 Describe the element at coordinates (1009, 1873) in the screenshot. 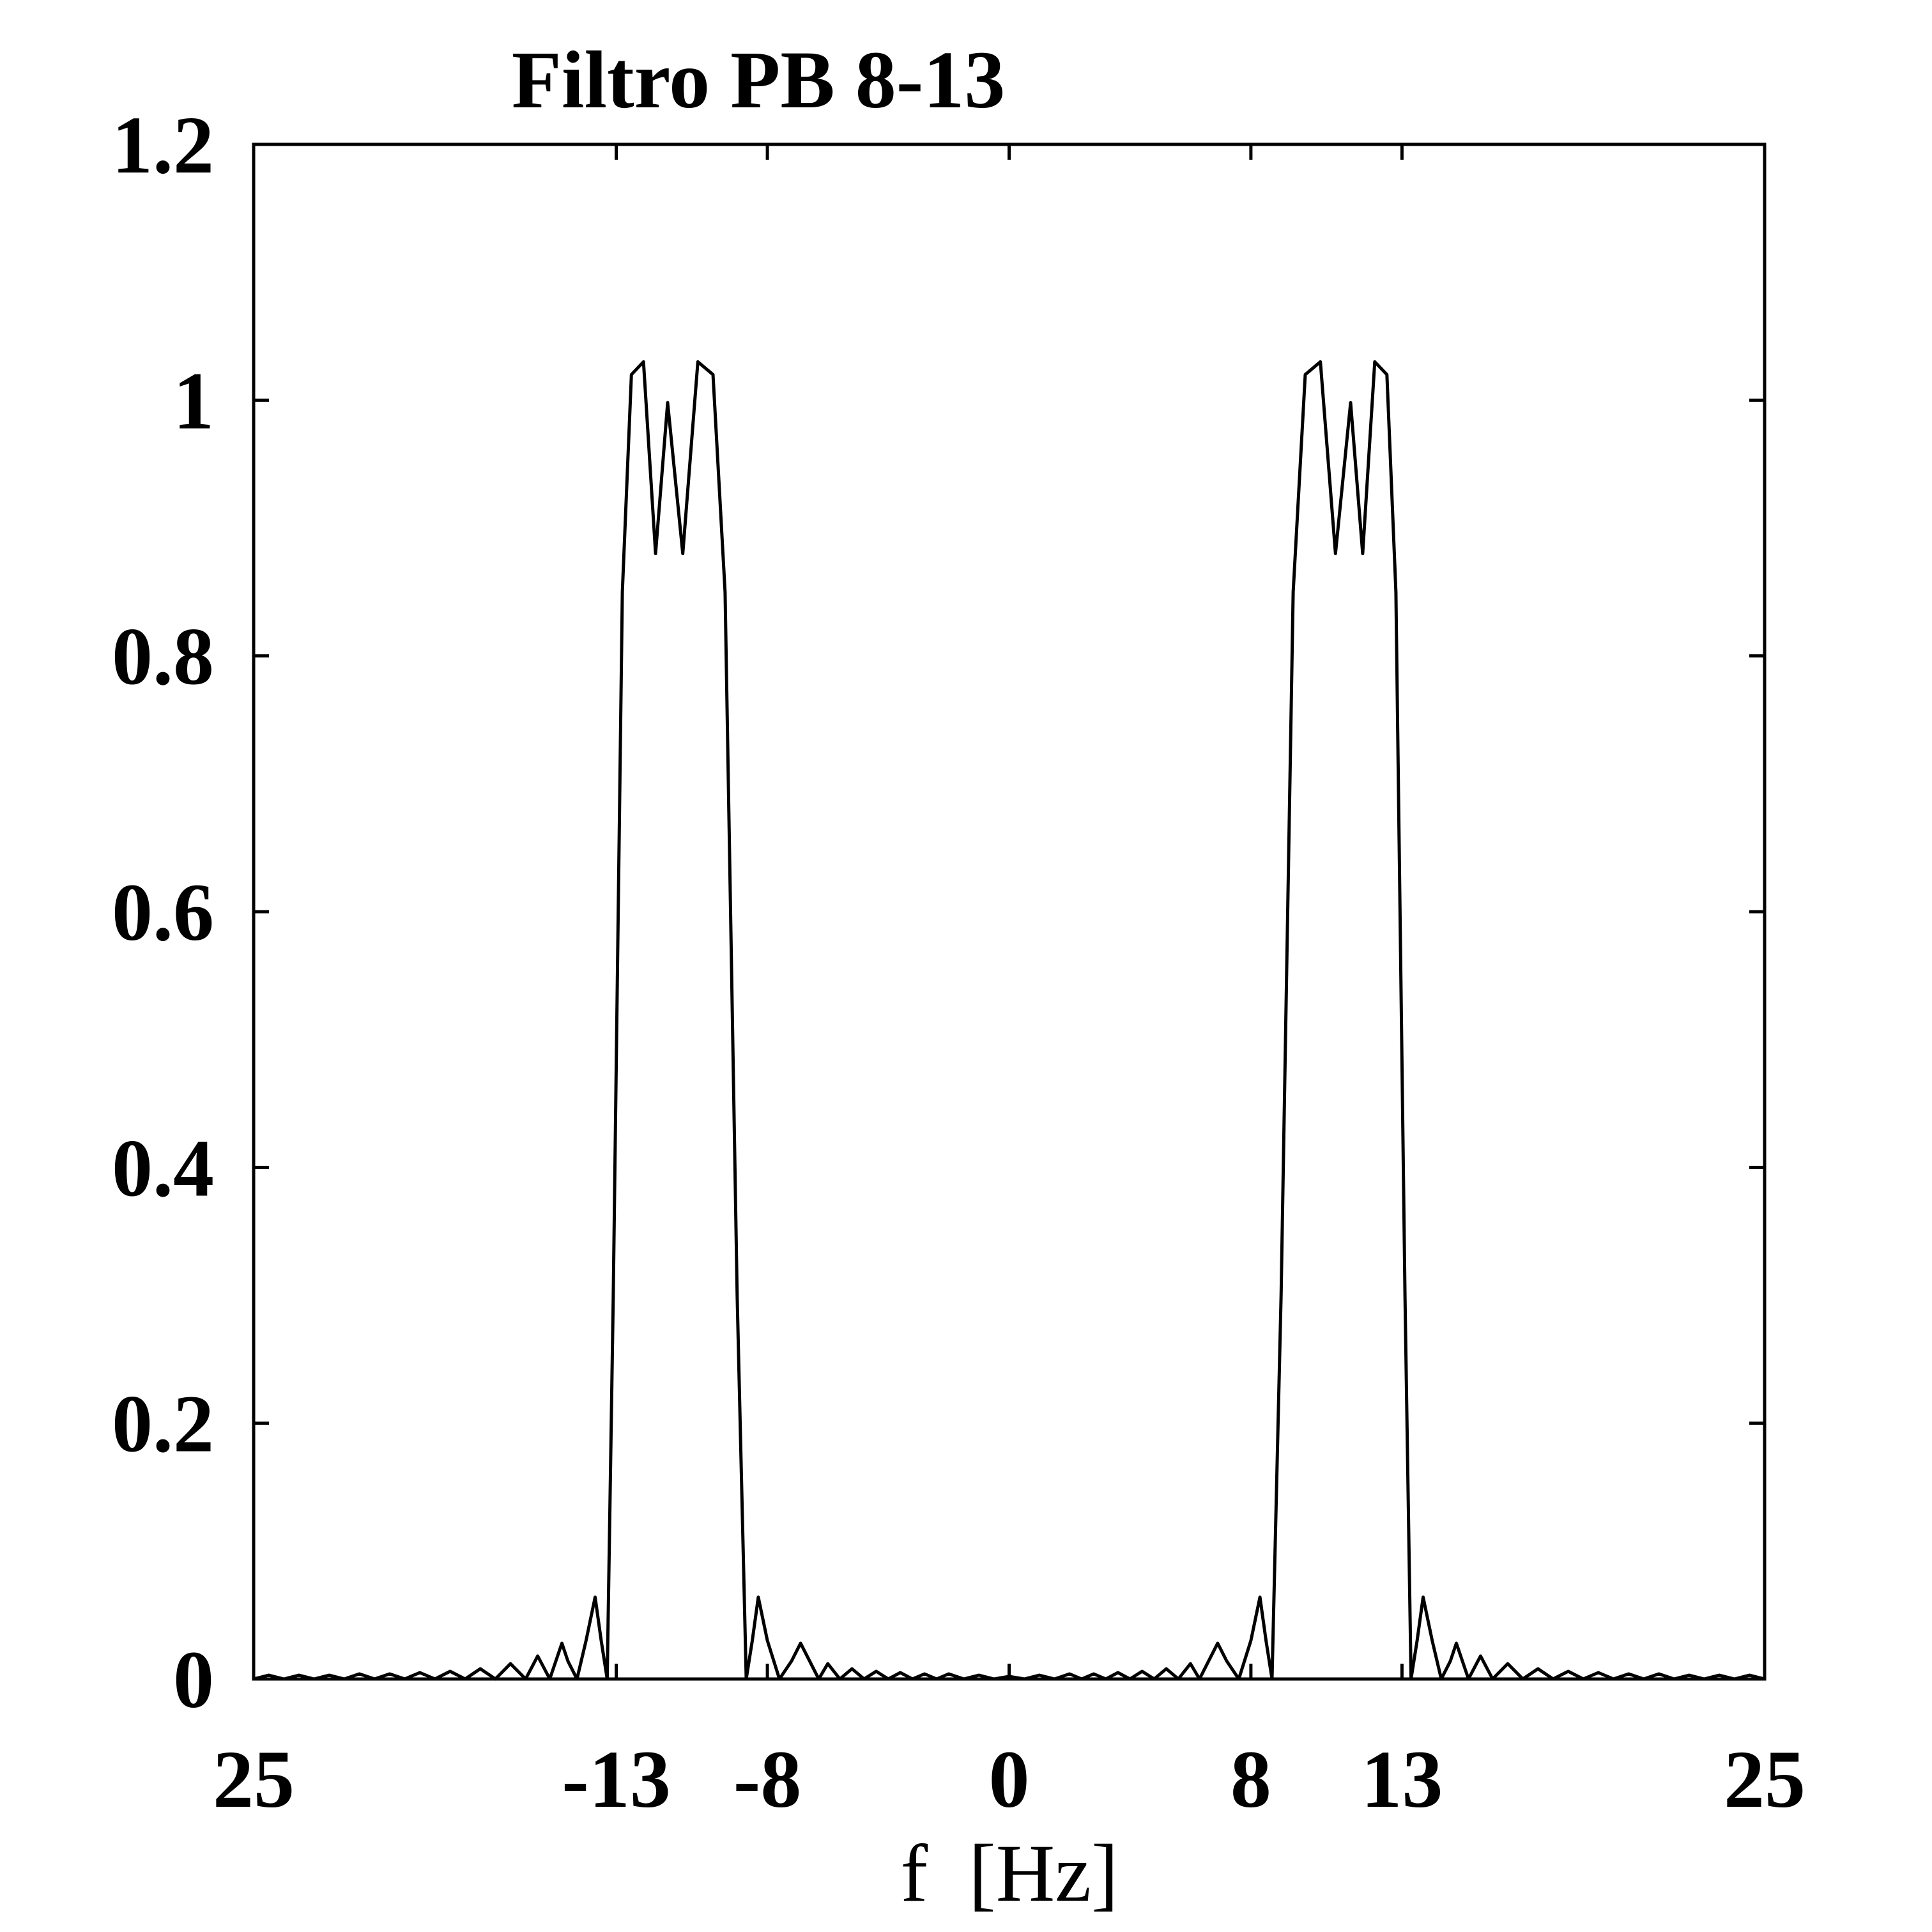

I see `x-axis-label: f [Hz]` at that location.